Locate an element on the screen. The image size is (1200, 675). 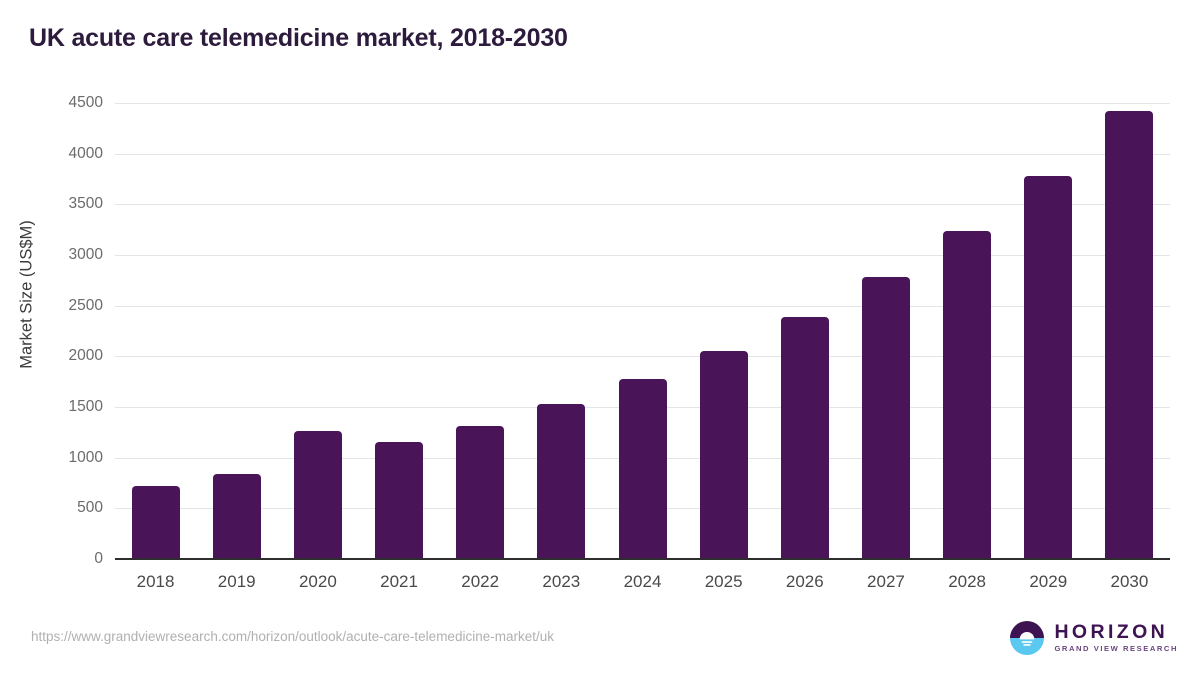
logo-wordmark: HORIZON is located at coordinates (1111, 631).